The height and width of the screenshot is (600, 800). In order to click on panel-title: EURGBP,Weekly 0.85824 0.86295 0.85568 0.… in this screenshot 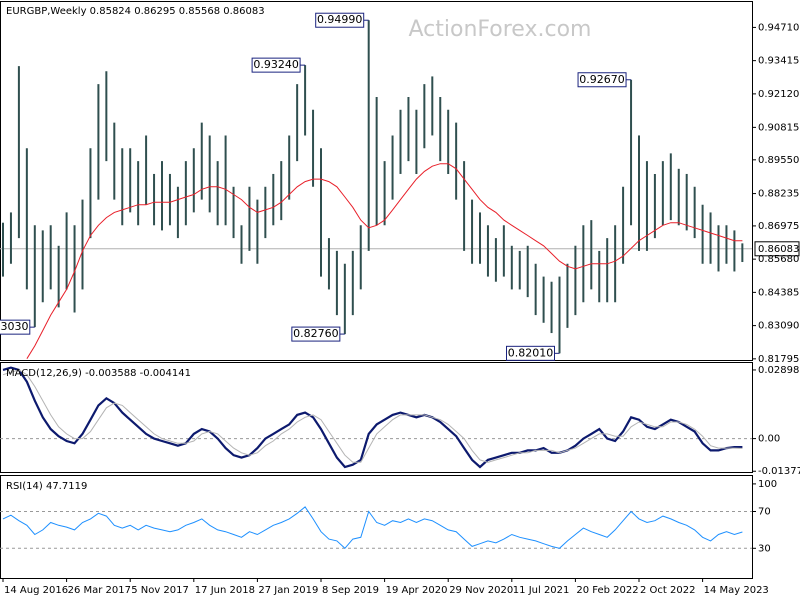, I will do `click(135, 11)`.